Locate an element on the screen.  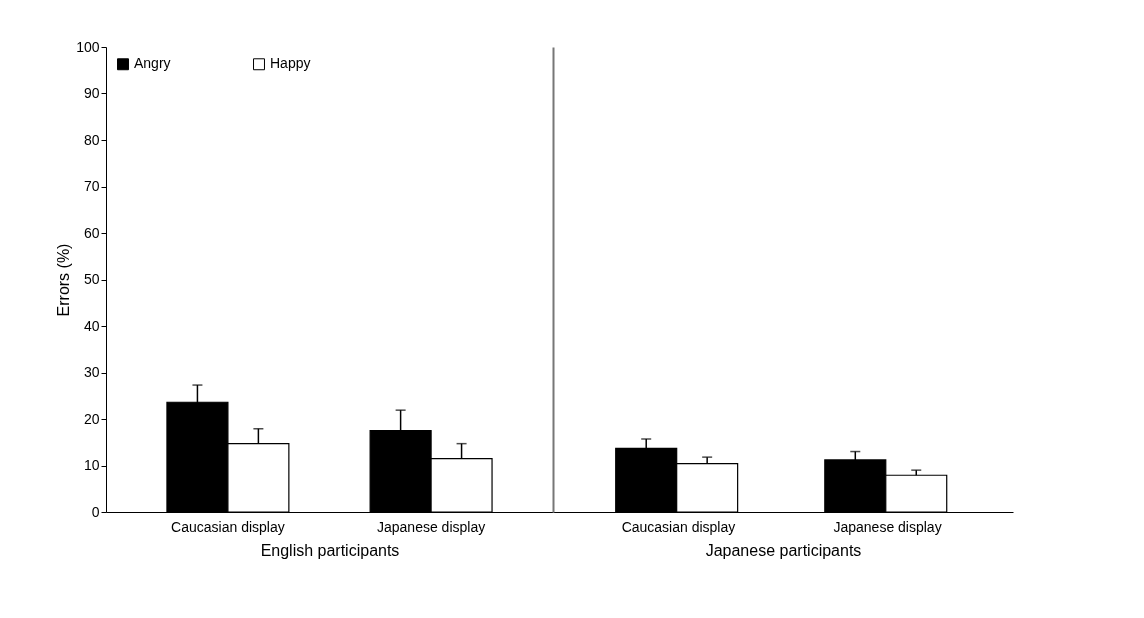
y-tick-label: 90 is located at coordinates (91, 93).